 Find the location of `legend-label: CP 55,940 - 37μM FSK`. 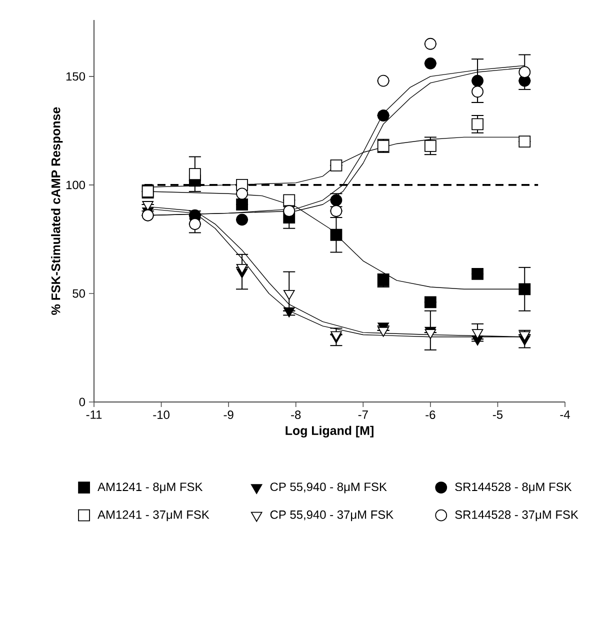

legend-label: CP 55,940 - 37μM FSK is located at coordinates (332, 516).